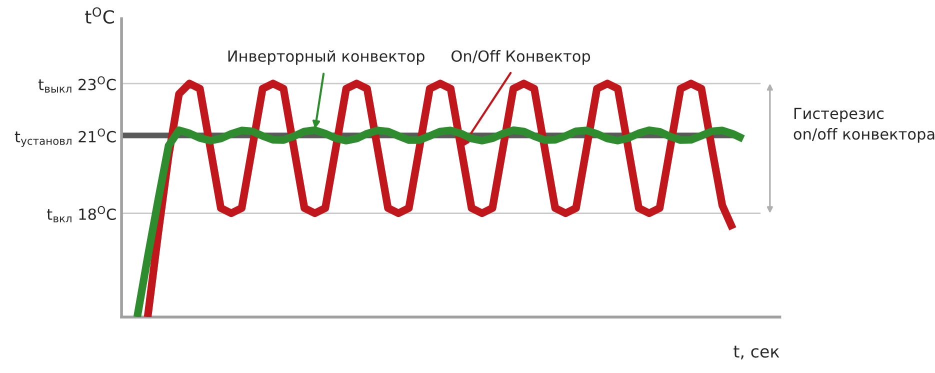 Image resolution: width=935 pixels, height=373 pixels. Describe the element at coordinates (81, 214) in the screenshot. I see `y-tick-label: t$_{вкл}$ 18$^{O}$C` at that location.